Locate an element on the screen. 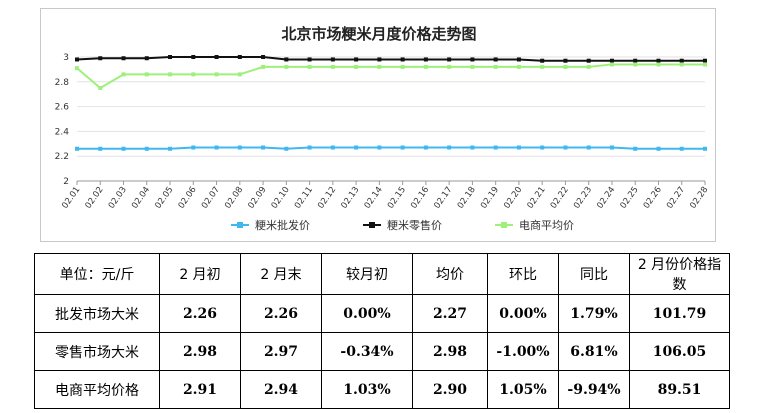  y-tick-label: 2.4 is located at coordinates (62, 132).